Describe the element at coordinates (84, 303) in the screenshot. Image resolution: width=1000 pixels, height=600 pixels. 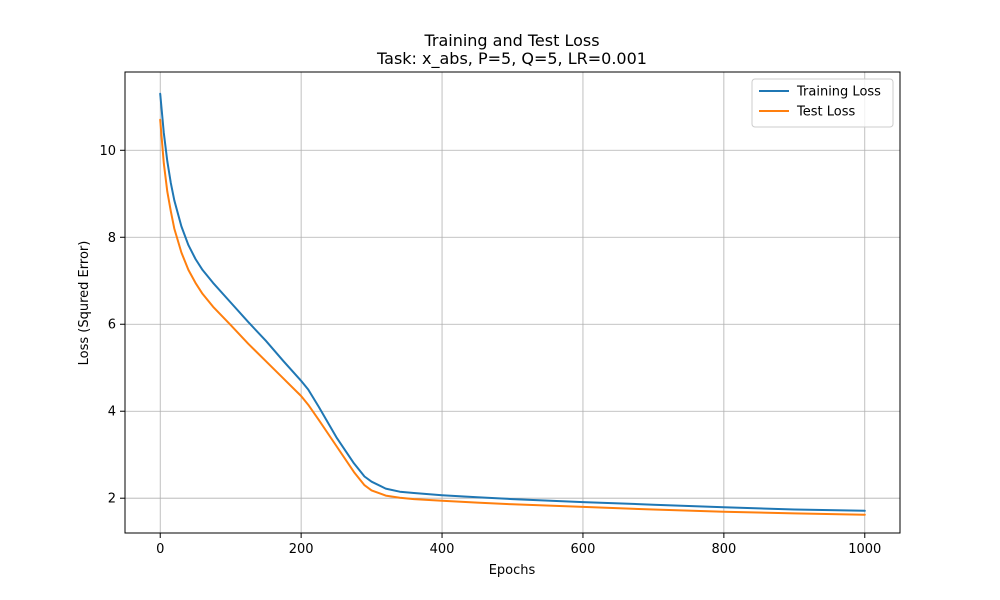
I see `y-axis-label: Loss (Squred Error)` at that location.